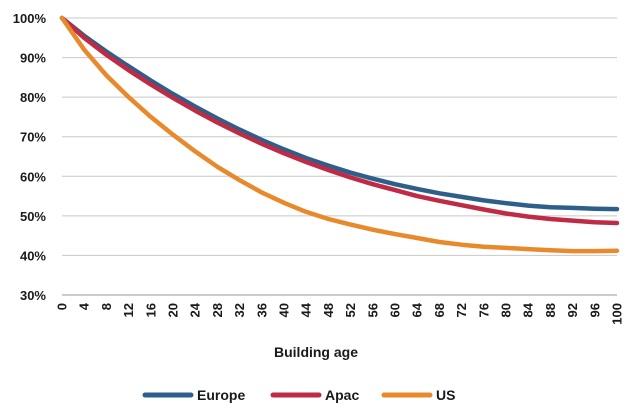 This screenshot has height=418, width=642. I want to click on x-tick-label: 28, so click(217, 310).